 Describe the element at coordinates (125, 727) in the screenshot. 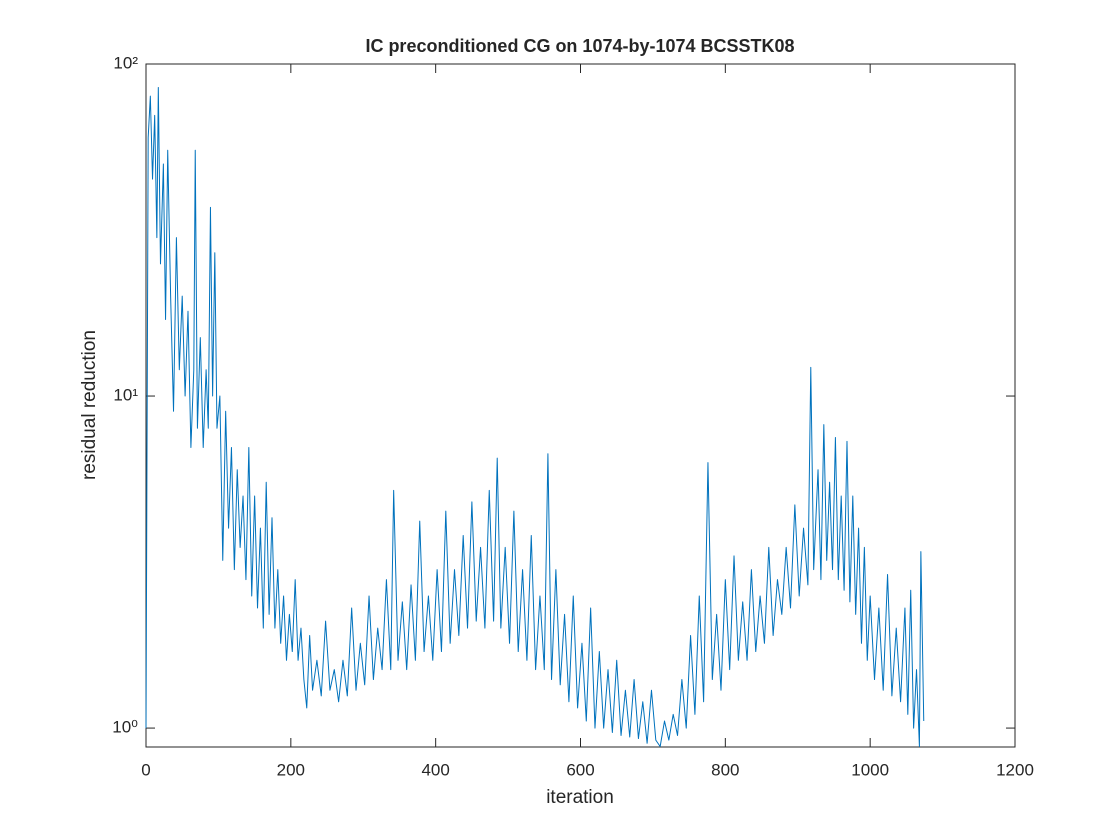

I see `y-tick-label: 10⁰` at that location.